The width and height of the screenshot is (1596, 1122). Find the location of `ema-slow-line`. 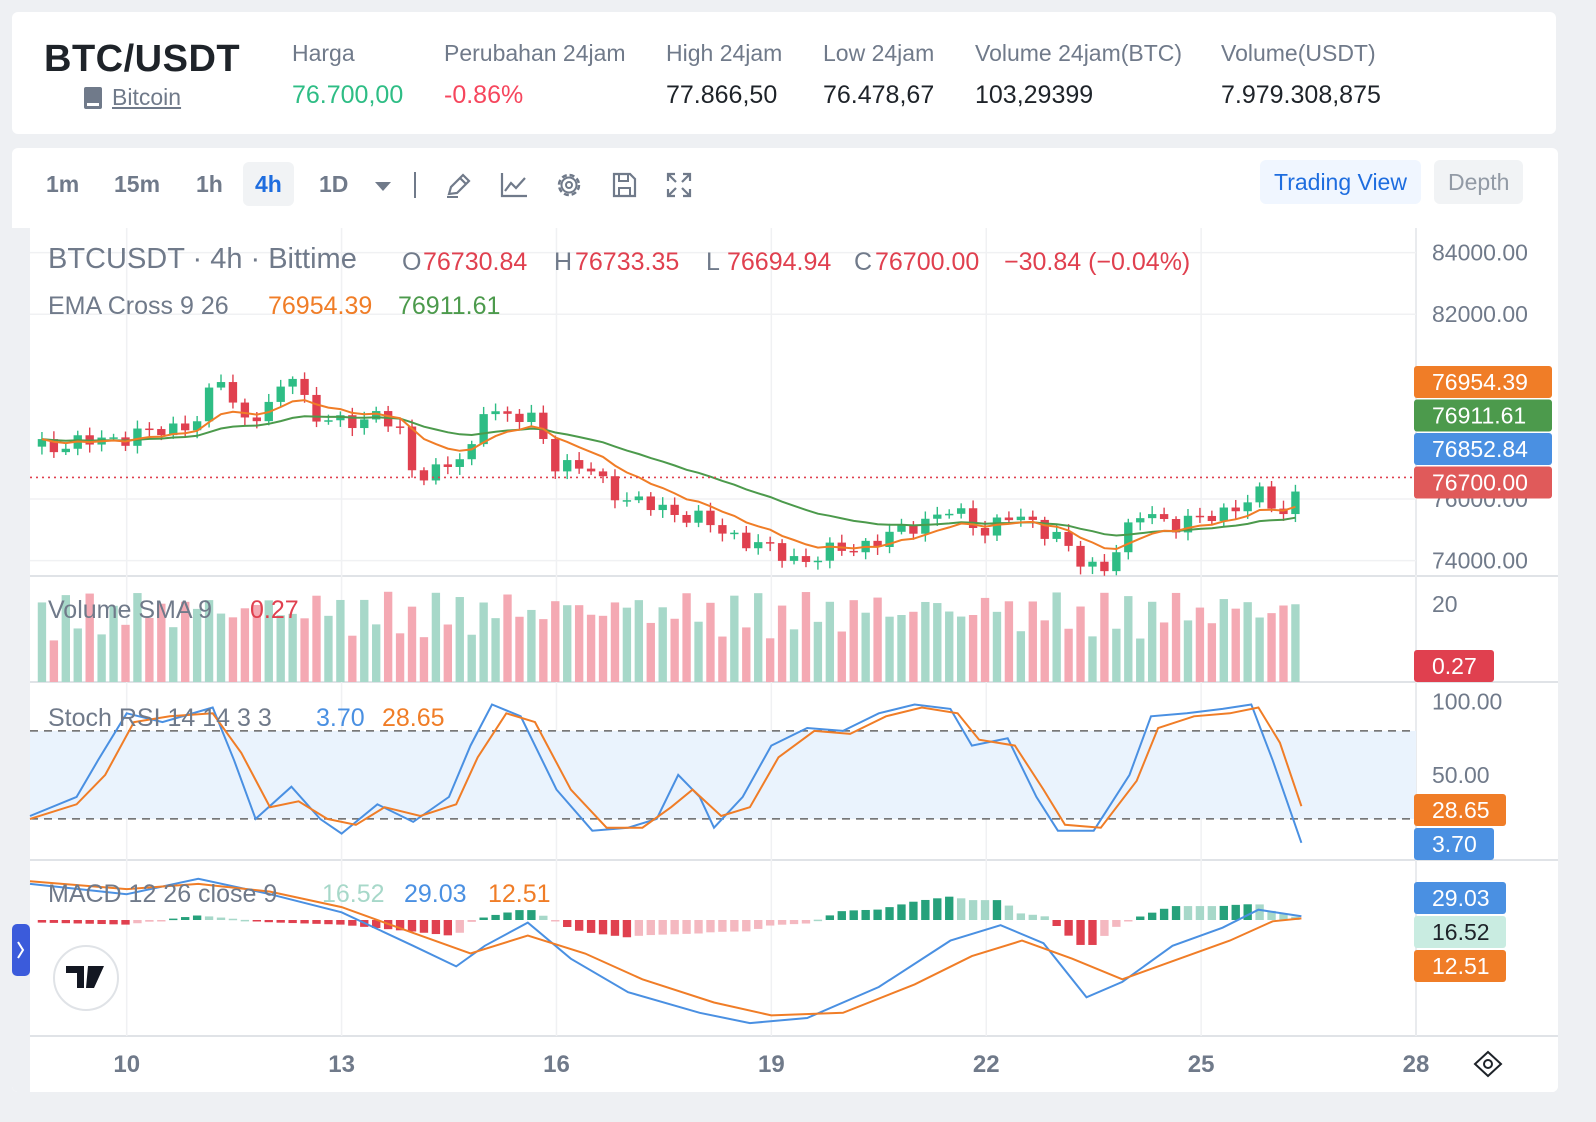

ema-slow-line is located at coordinates (668, 476).